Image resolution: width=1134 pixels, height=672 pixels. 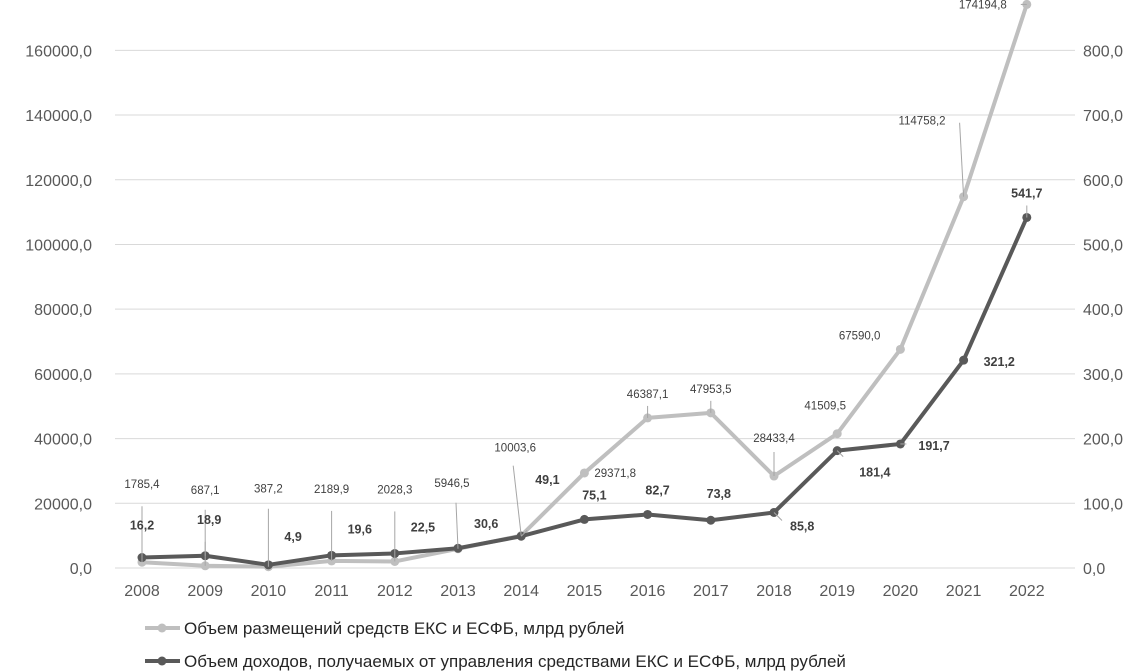 I want to click on x-axis-tick-label: 2016, so click(x=648, y=591).